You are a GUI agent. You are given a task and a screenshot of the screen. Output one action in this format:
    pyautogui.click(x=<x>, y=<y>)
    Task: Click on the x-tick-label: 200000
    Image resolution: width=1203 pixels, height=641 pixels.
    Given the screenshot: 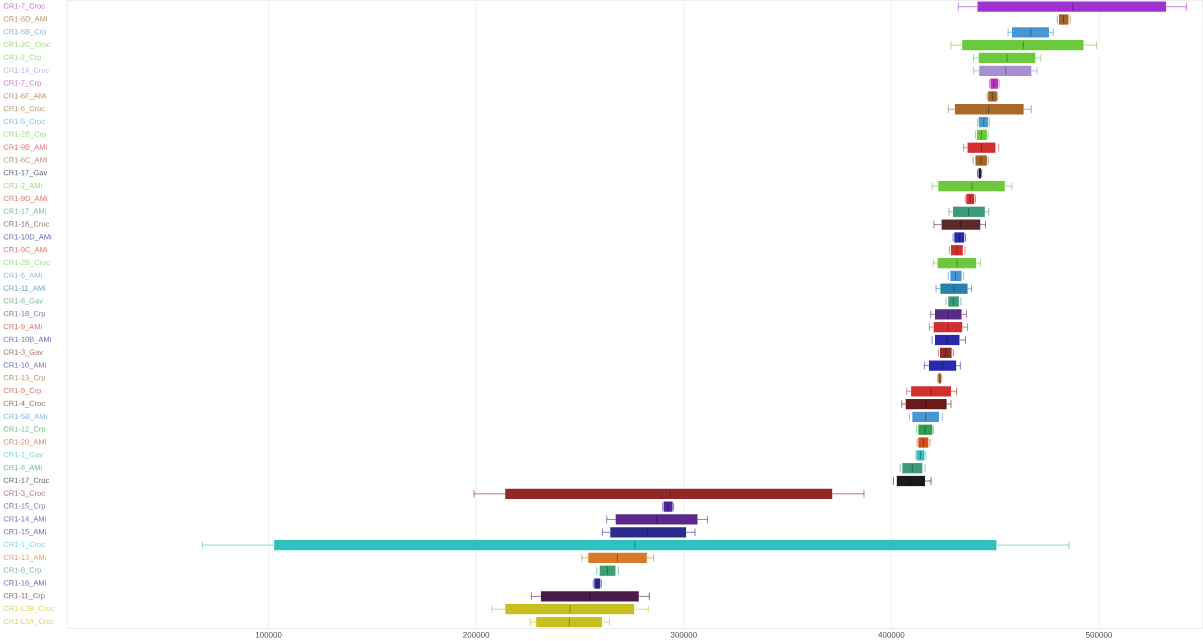 What is the action you would take?
    pyautogui.click(x=476, y=634)
    